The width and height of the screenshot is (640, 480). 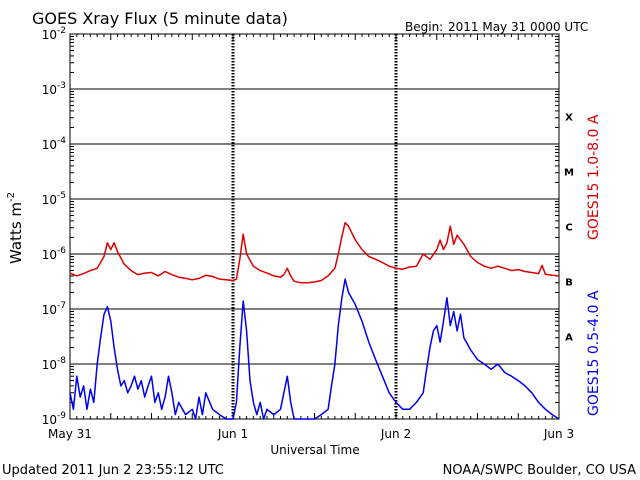 I want to click on y-axis-label-text: Watts m-2, so click(x=15, y=228).